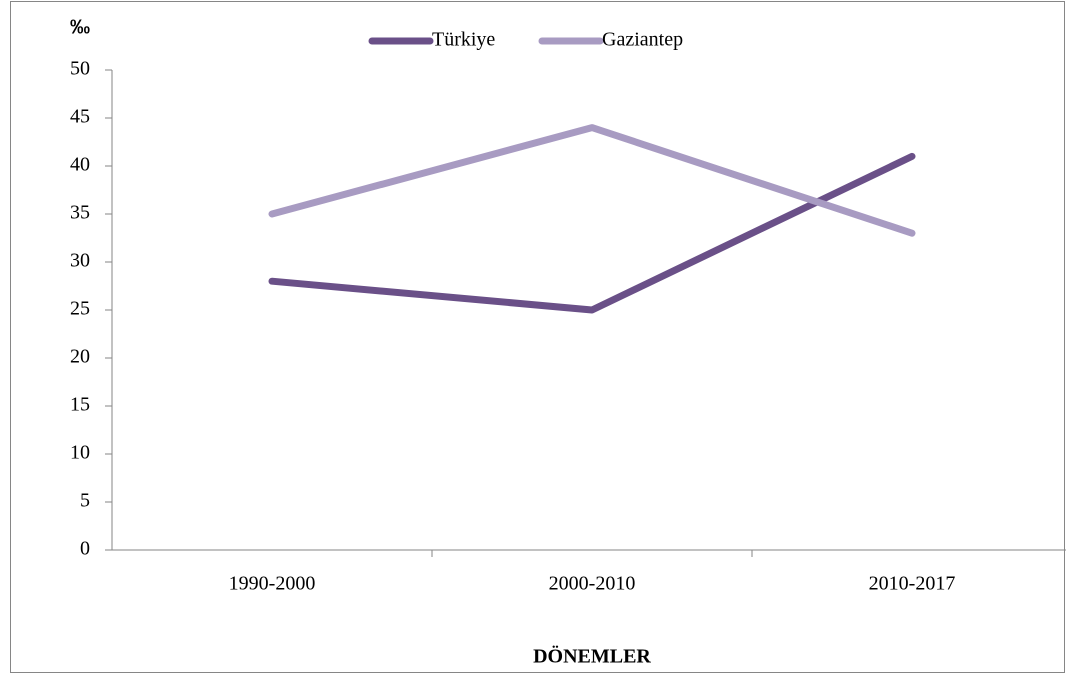  Describe the element at coordinates (642, 40) in the screenshot. I see `legend-label: Gaziantep` at that location.